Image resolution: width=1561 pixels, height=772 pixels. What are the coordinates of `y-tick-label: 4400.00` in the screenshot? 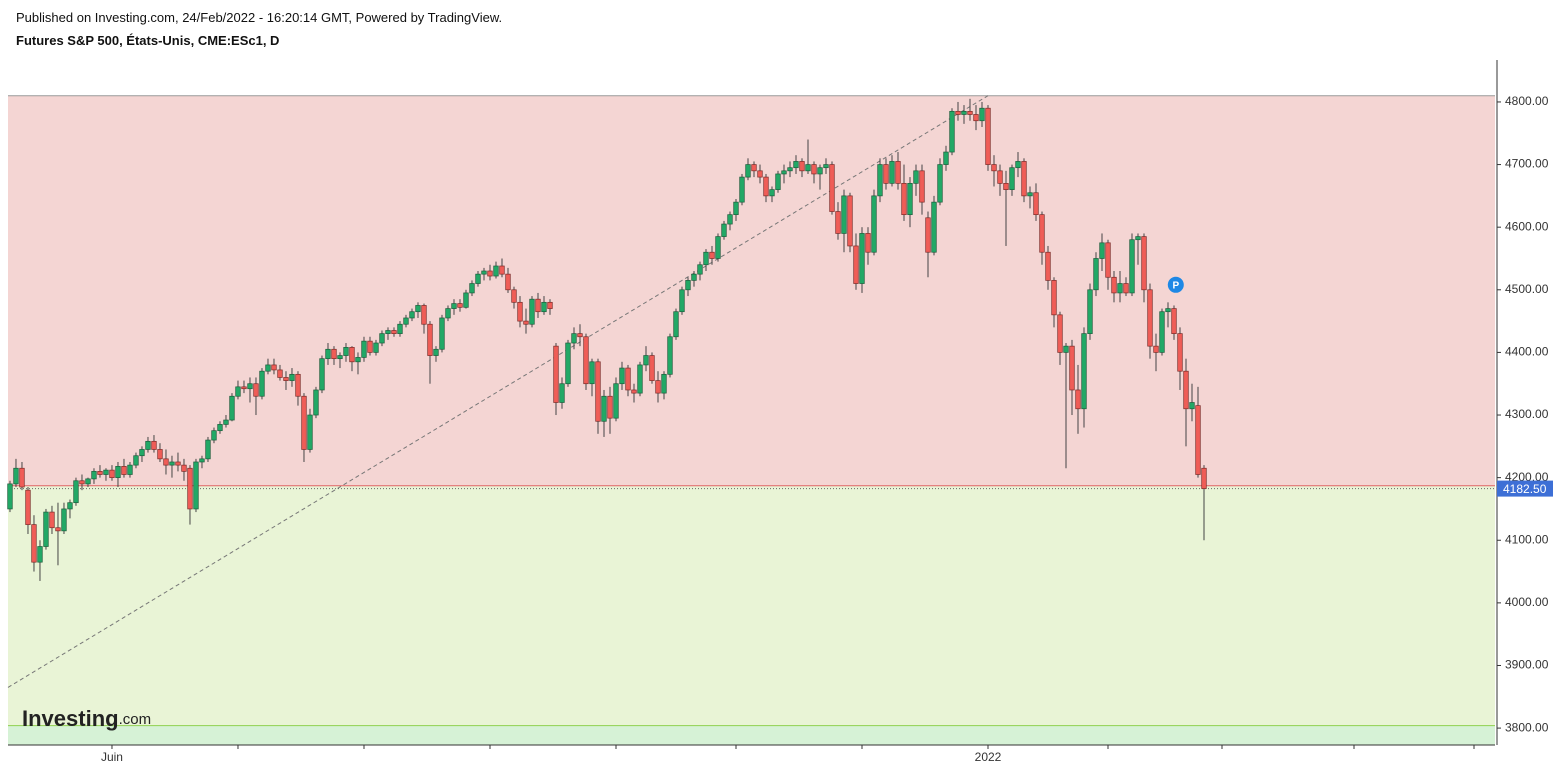 It's located at (1527, 352).